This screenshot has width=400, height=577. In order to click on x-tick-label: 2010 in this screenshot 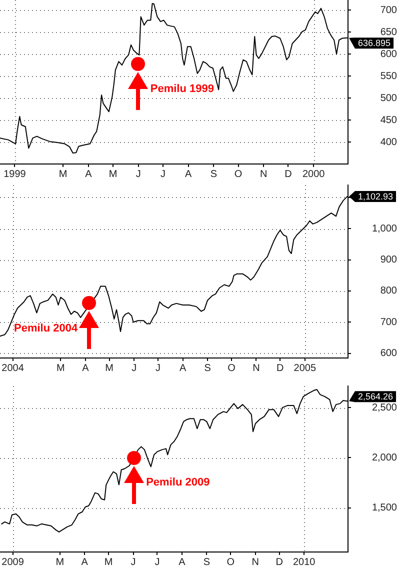, I will do `click(304, 562)`.